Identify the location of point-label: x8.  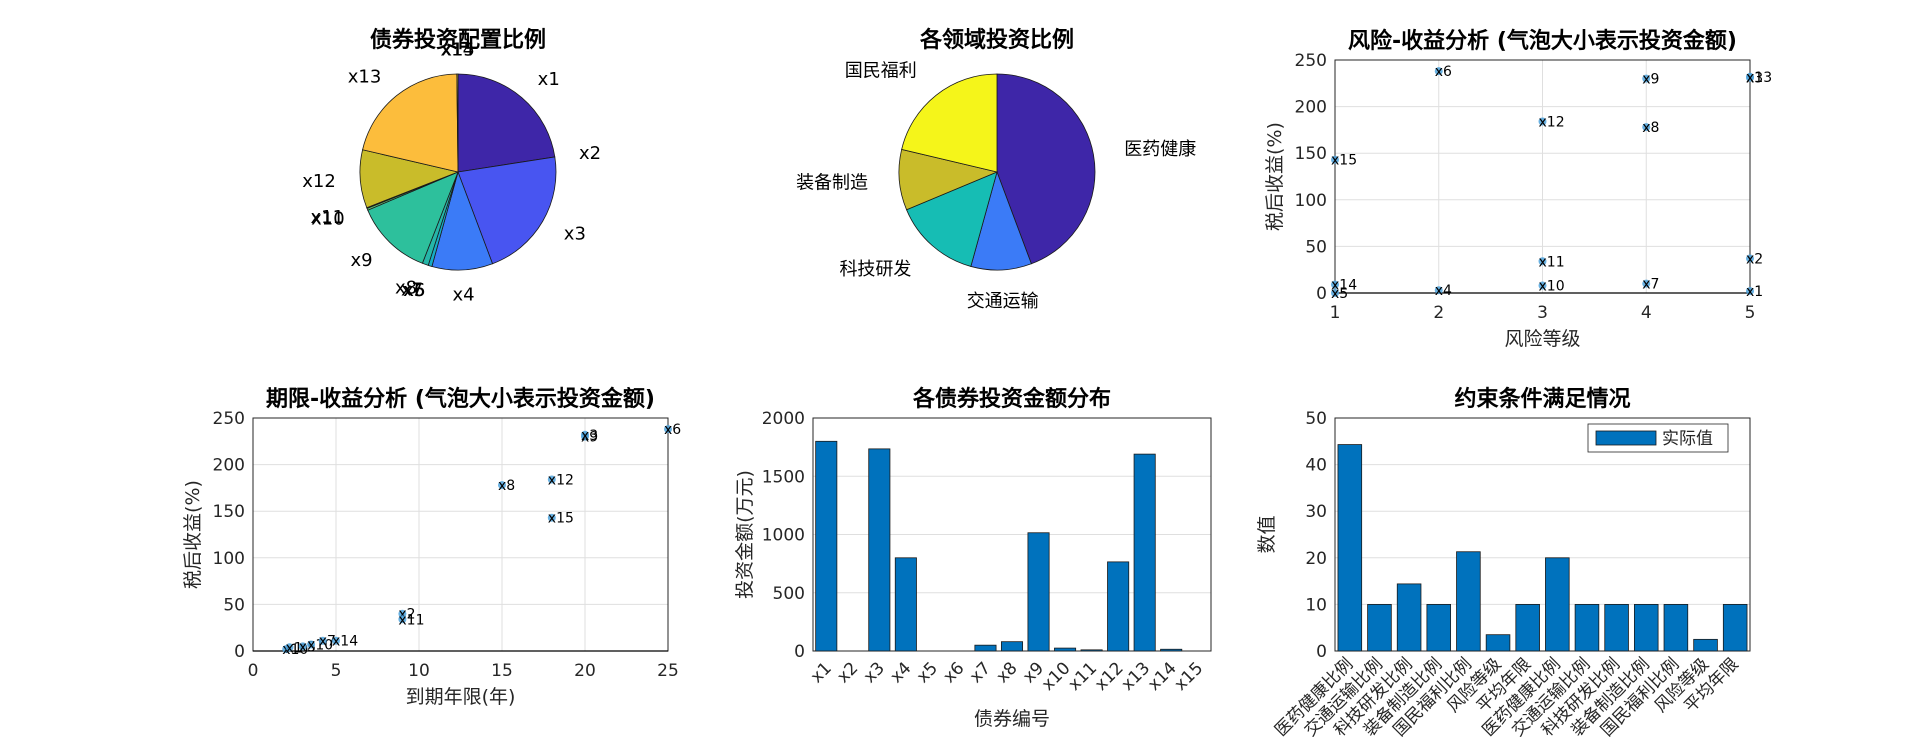
(506, 486).